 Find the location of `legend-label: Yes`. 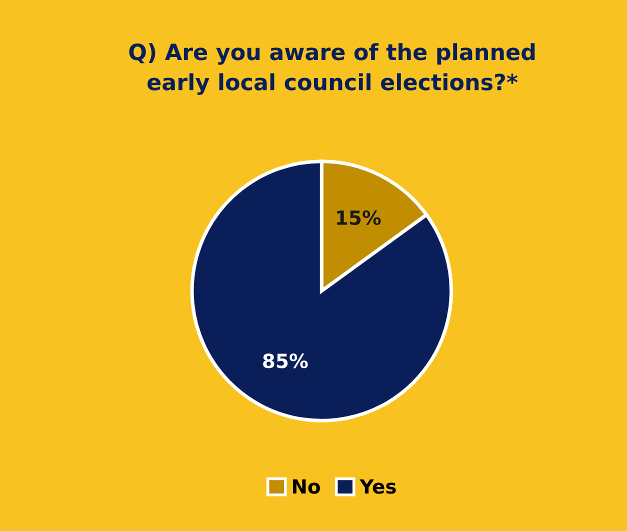

legend-label: Yes is located at coordinates (378, 486).